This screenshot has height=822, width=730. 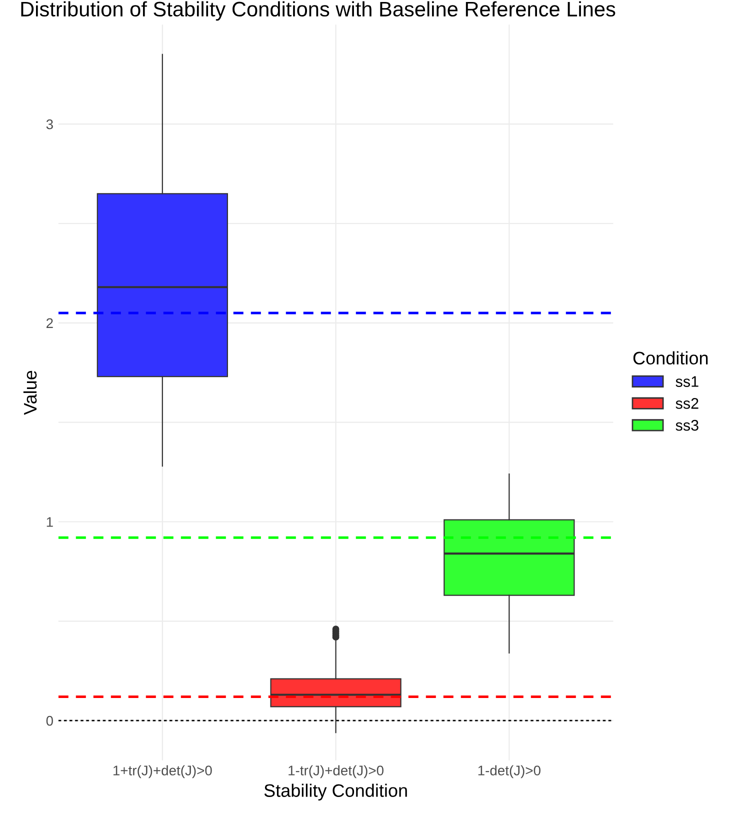 What do you see at coordinates (687, 381) in the screenshot?
I see `legend-label: ss1` at bounding box center [687, 381].